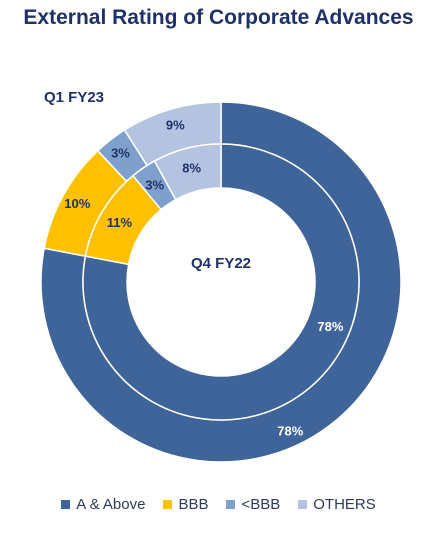  I want to click on inner-ring-label-2: 3%, so click(154, 184).